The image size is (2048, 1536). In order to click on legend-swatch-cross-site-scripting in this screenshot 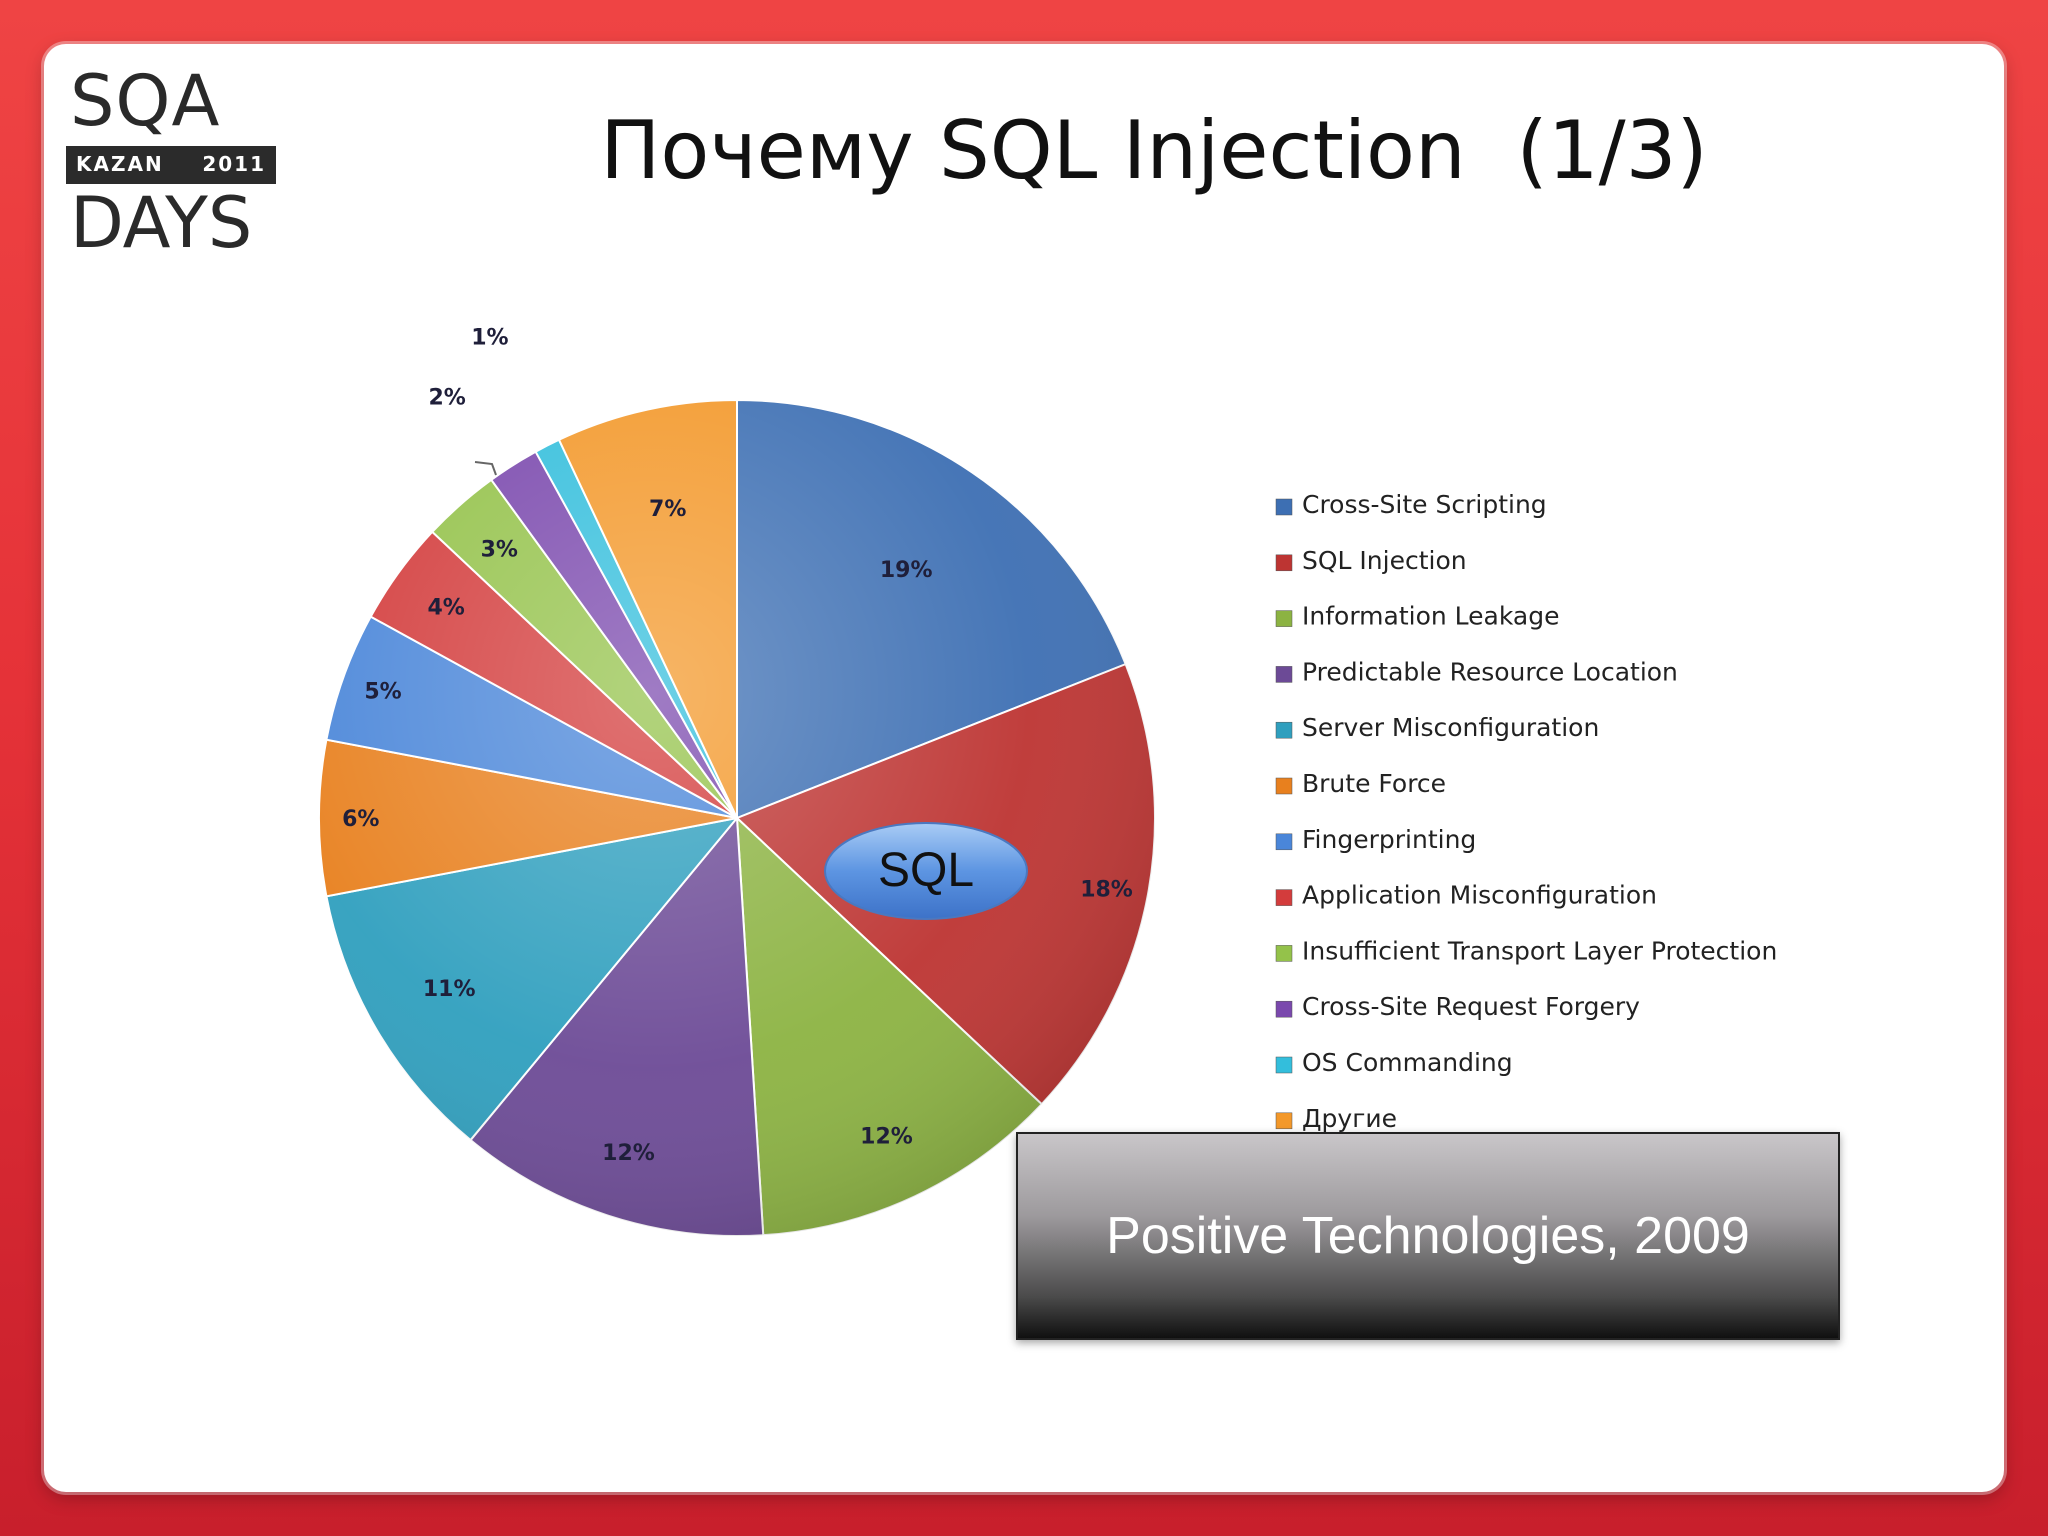, I will do `click(1284, 507)`.